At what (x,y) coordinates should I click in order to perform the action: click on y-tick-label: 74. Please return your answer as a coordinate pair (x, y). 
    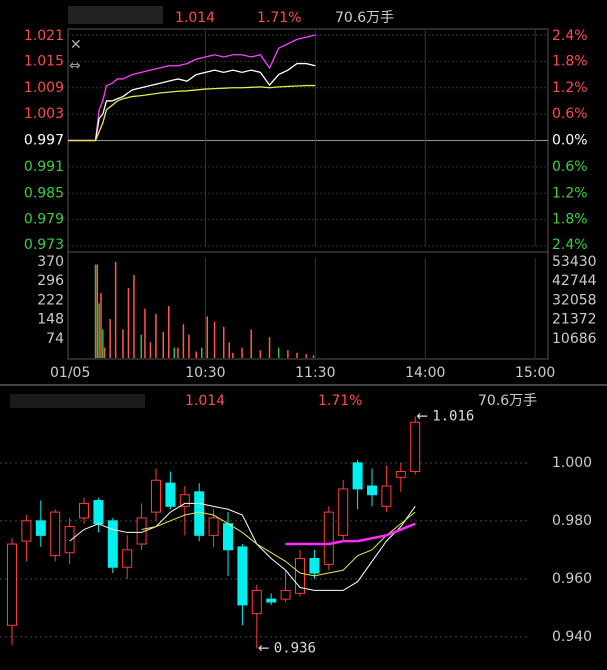
    Looking at the image, I should click on (55, 339).